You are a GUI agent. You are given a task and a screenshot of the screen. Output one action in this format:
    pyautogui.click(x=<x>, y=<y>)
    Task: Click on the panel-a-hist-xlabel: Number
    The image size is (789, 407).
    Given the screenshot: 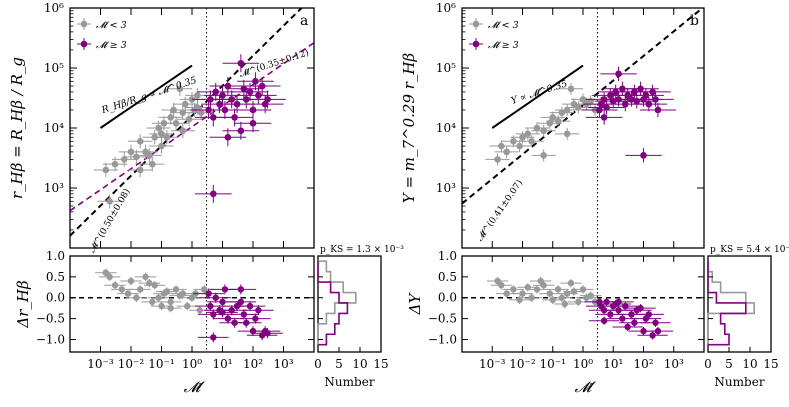 What is the action you would take?
    pyautogui.click(x=349, y=382)
    